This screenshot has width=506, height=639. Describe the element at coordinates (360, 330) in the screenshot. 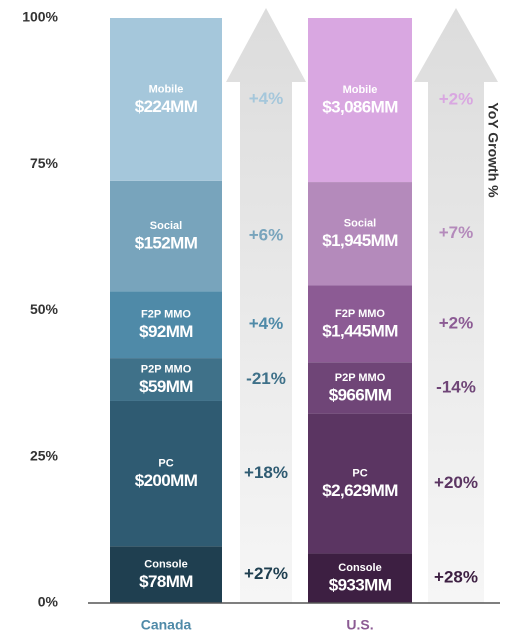

I see `data-label: $1,445MM` at that location.